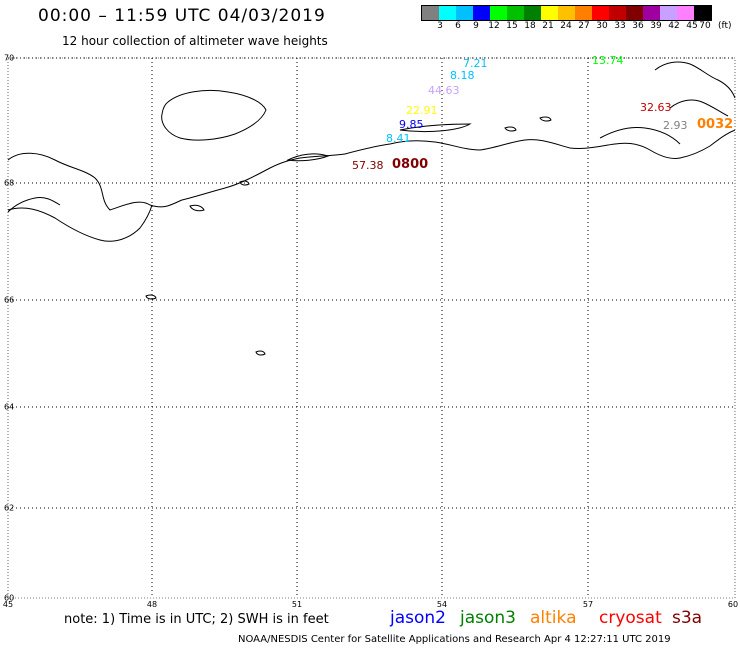 This screenshot has width=740, height=650. I want to click on colorbar-tick-label: 36, so click(638, 26).